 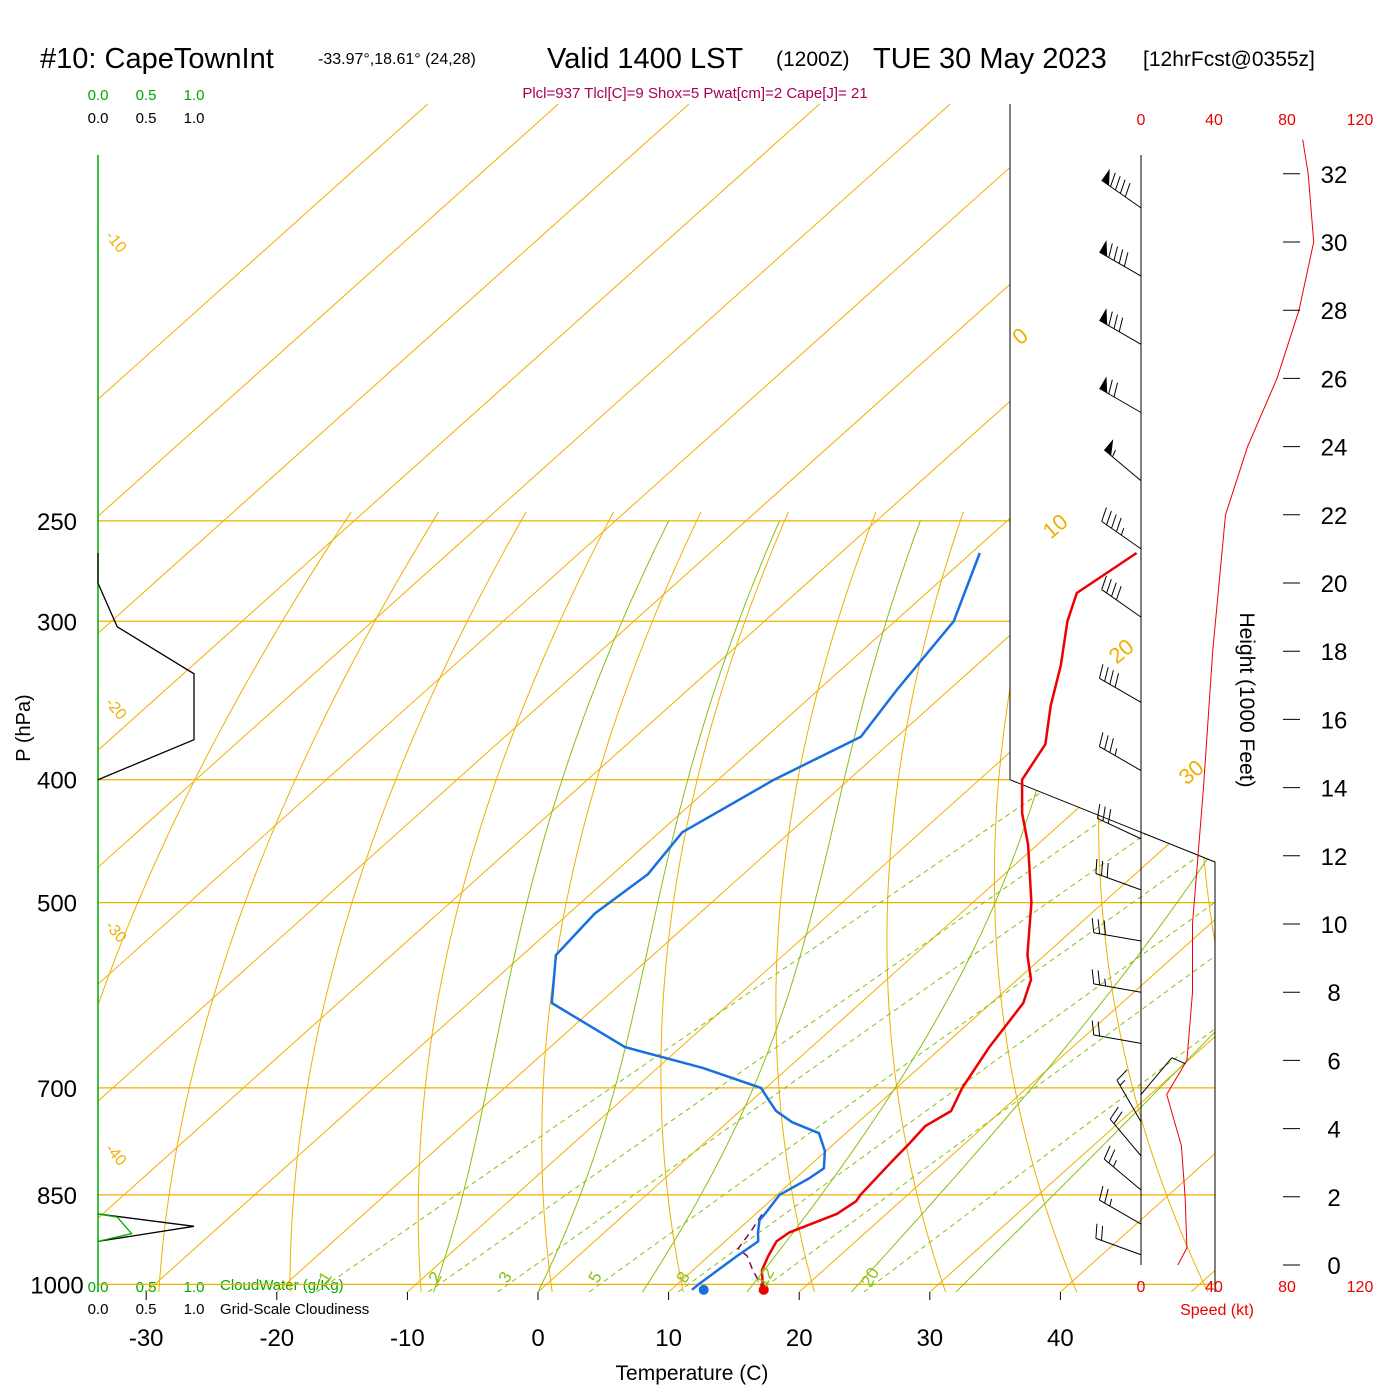 I want to click on mixing-ratio-label: 20, so click(x=870, y=1277).